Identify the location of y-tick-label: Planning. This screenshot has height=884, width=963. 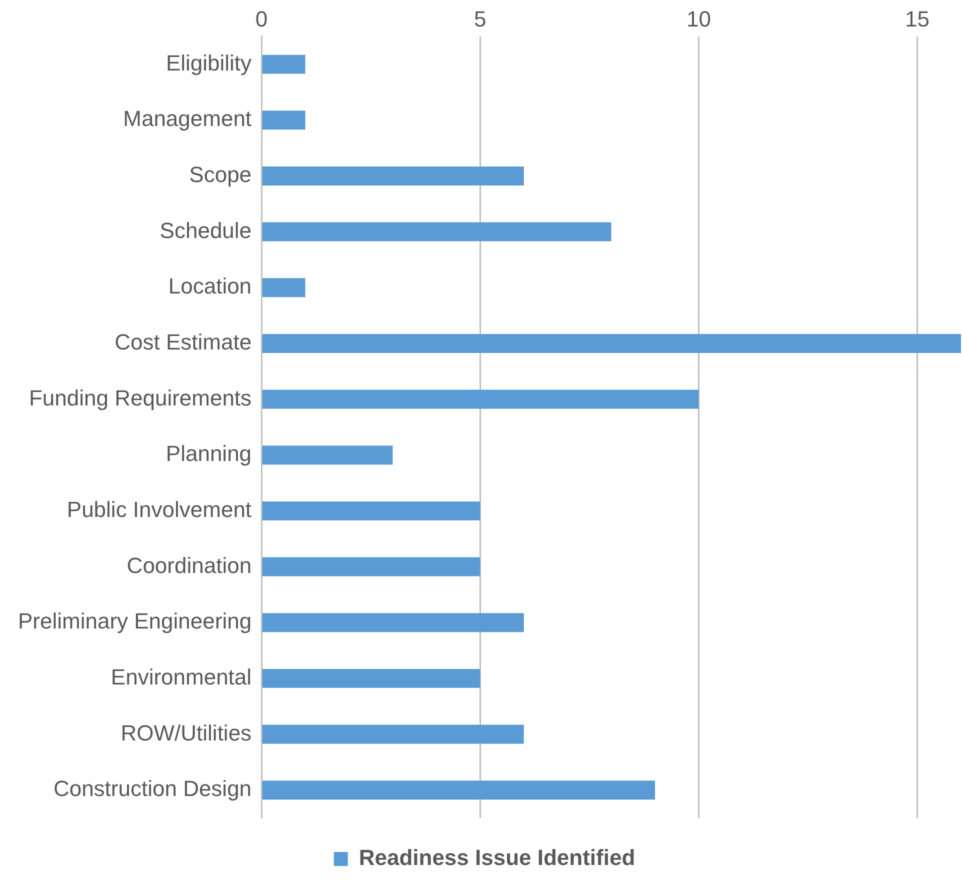
(209, 453).